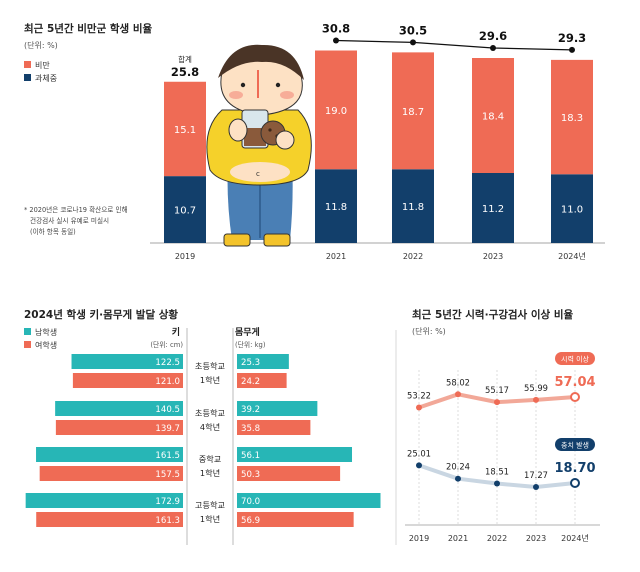 This screenshot has height=572, width=640. What do you see at coordinates (419, 453) in the screenshot?
I see `cavity-value: 25.01` at bounding box center [419, 453].